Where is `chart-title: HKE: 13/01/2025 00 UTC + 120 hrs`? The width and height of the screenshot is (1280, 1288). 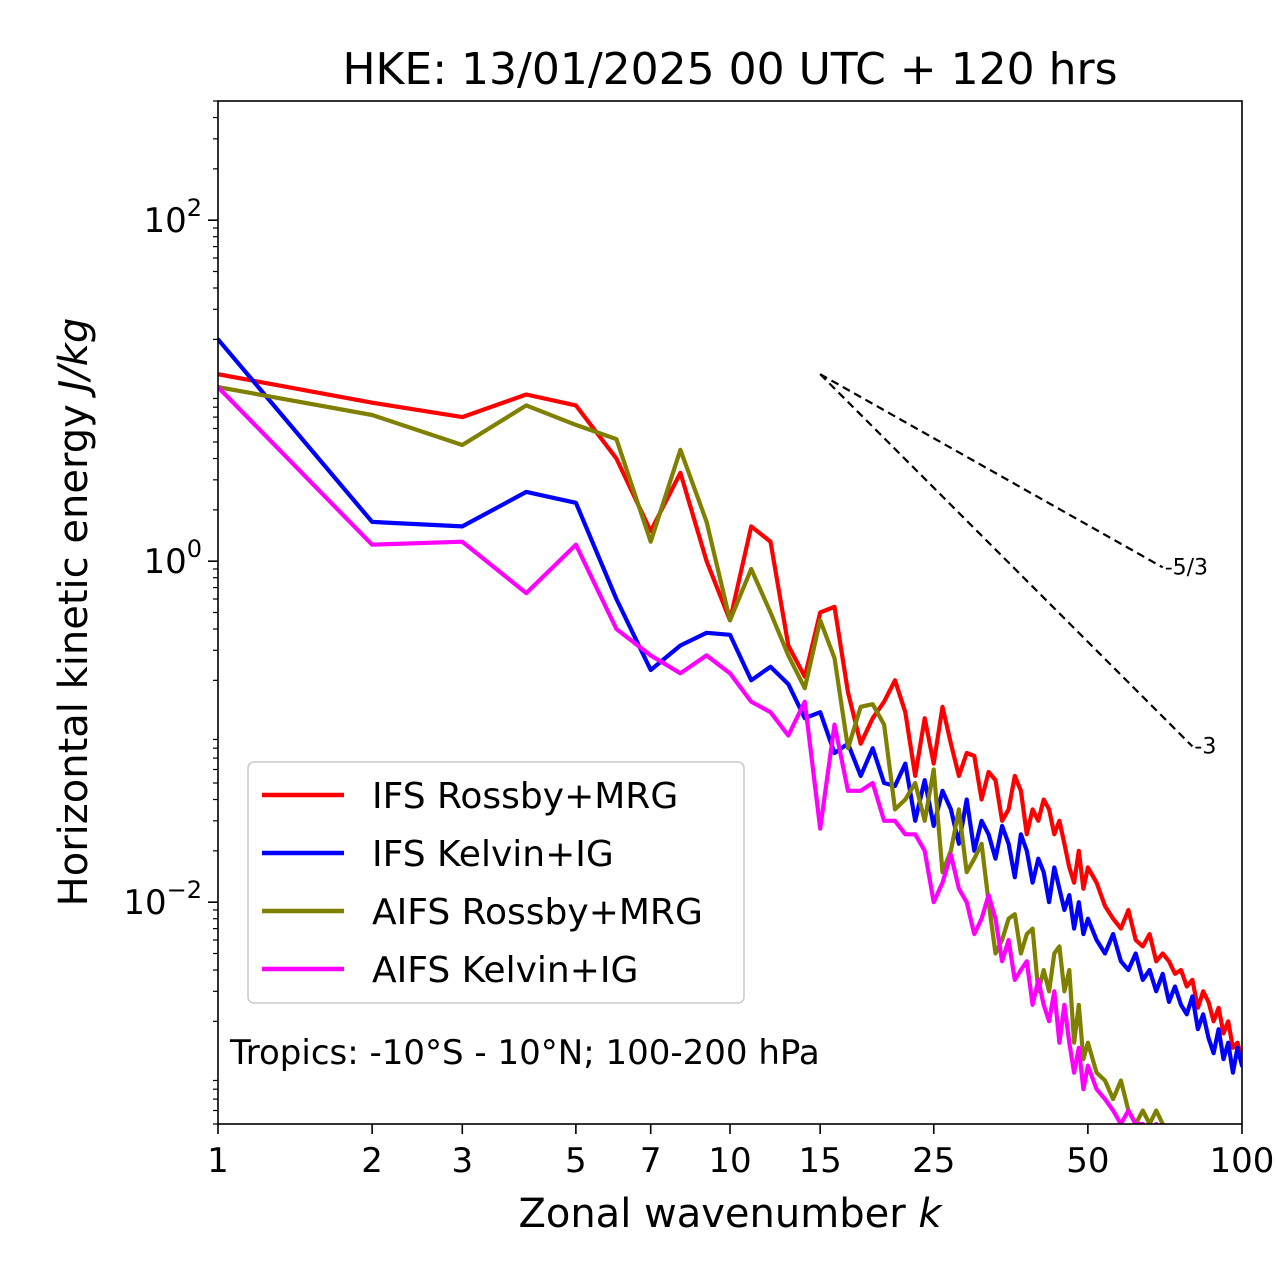
chart-title: HKE: 13/01/2025 00 UTC + 120 hrs is located at coordinates (729, 69).